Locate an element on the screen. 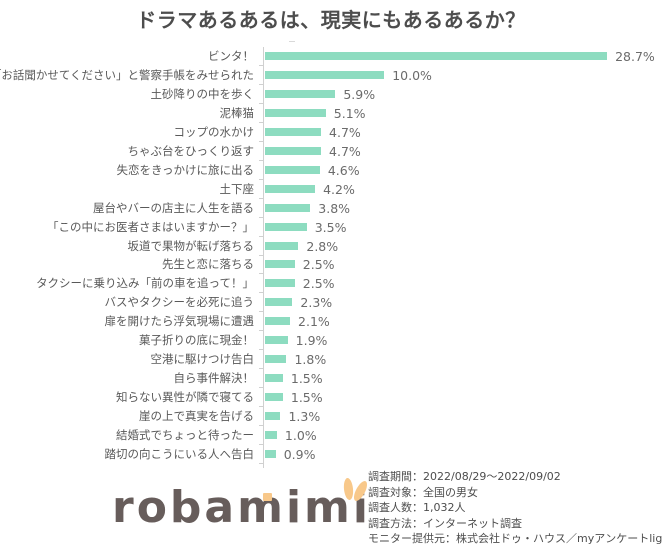 The height and width of the screenshot is (555, 662). axis-top-mark is located at coordinates (292, 41).